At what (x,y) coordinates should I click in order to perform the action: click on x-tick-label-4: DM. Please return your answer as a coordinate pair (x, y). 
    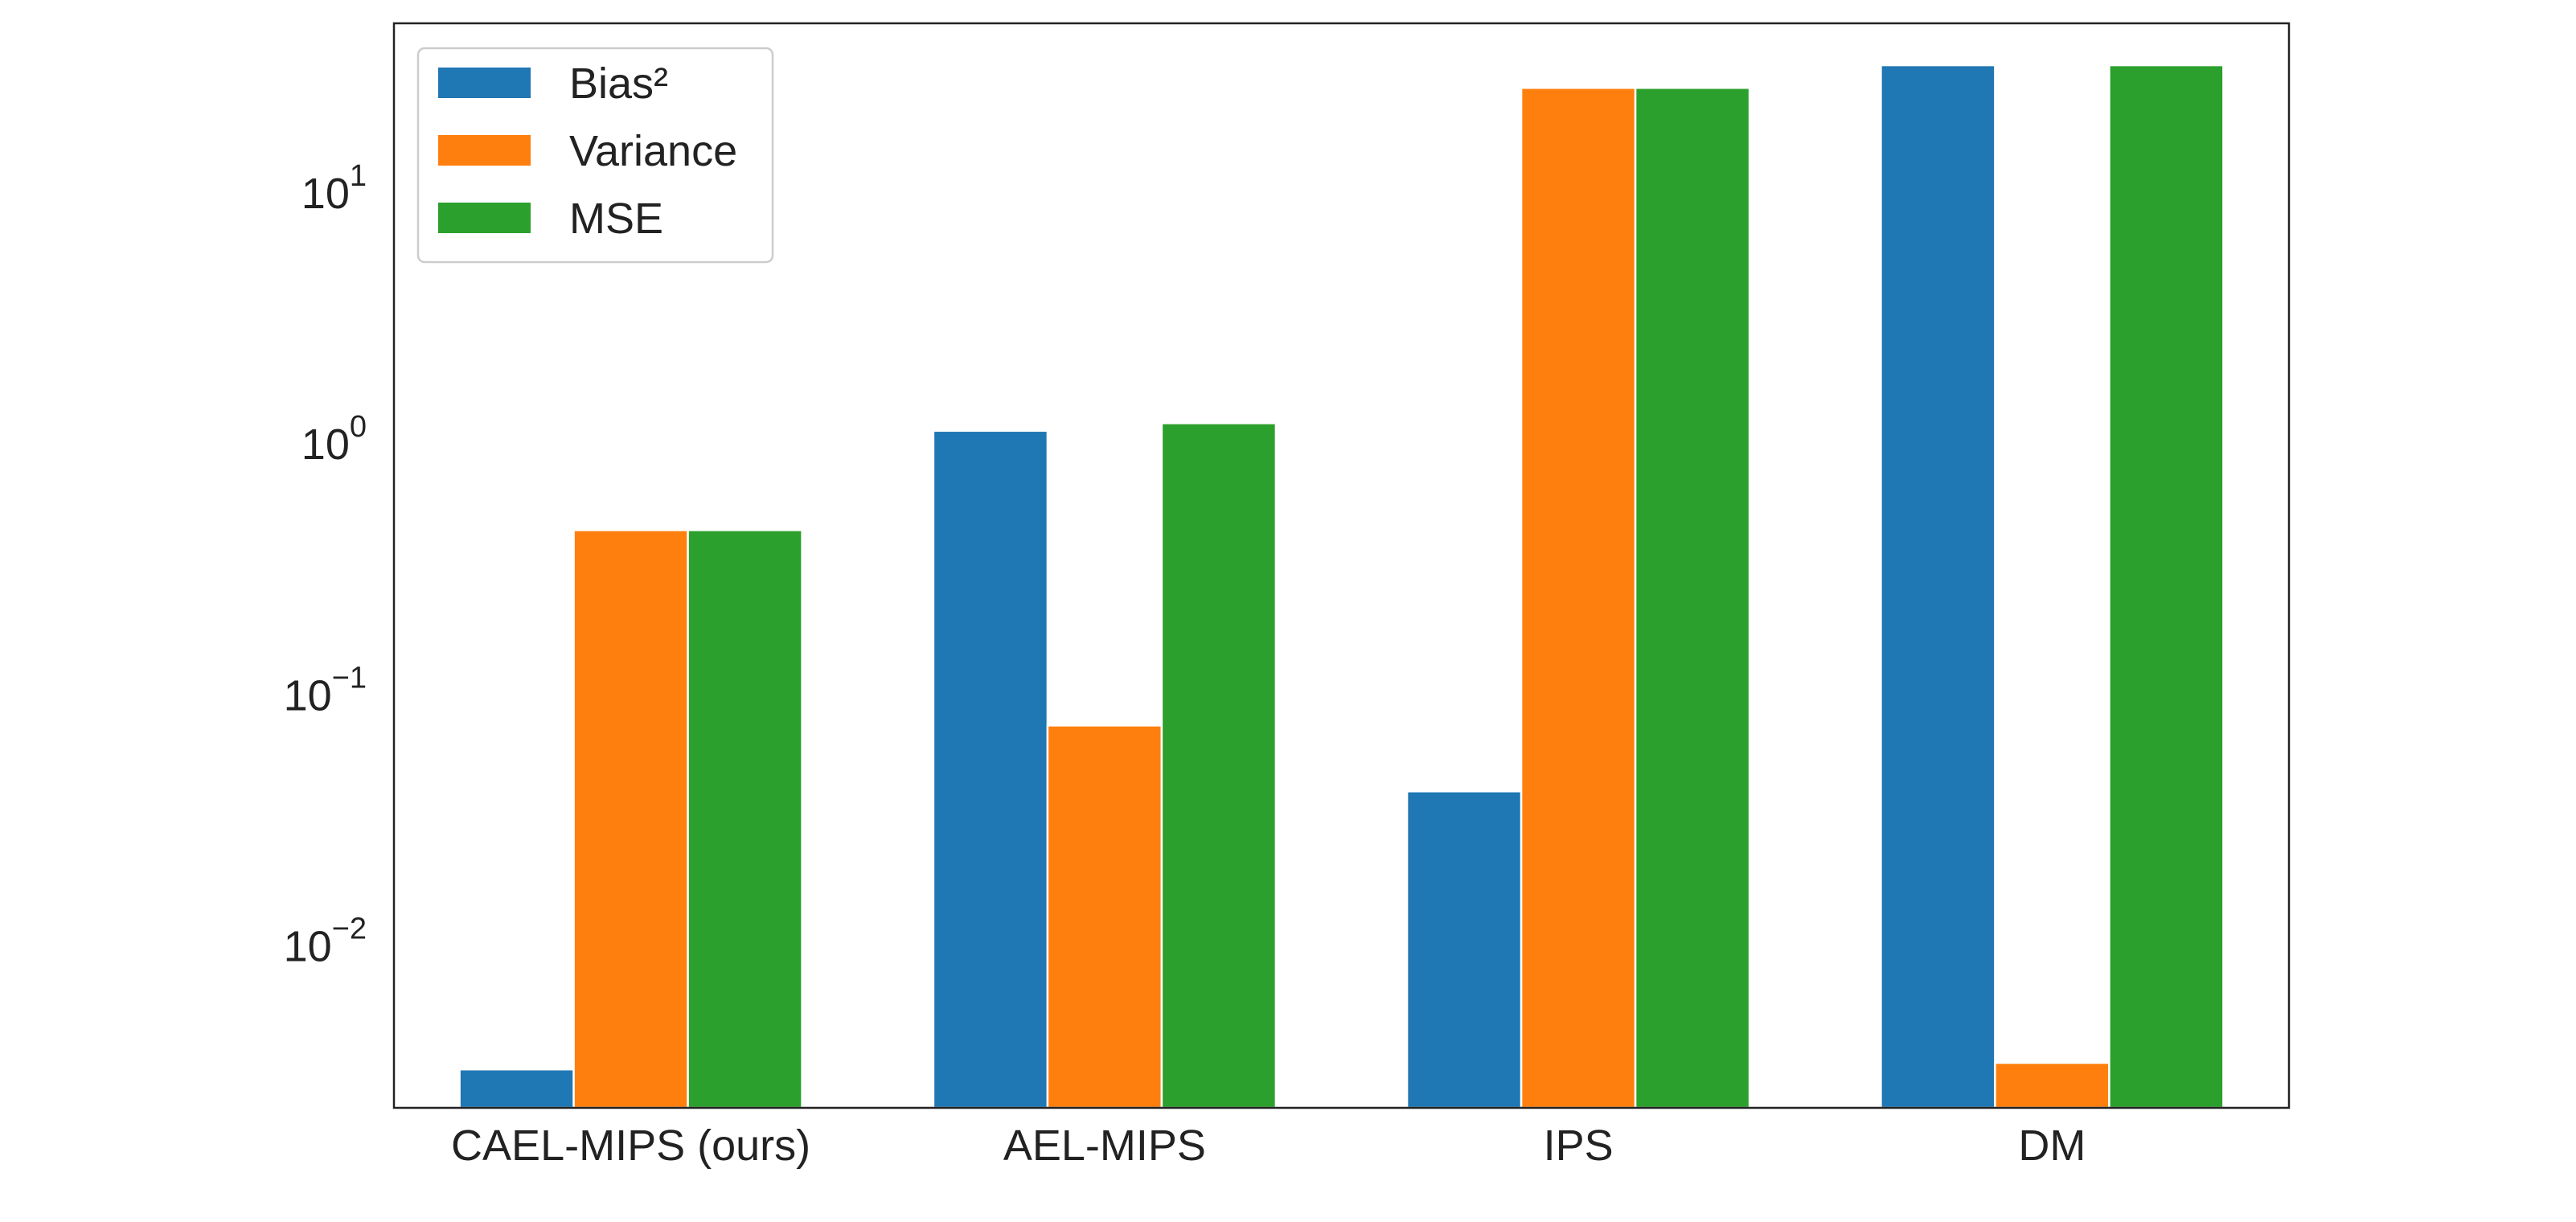
    Looking at the image, I should click on (2052, 1146).